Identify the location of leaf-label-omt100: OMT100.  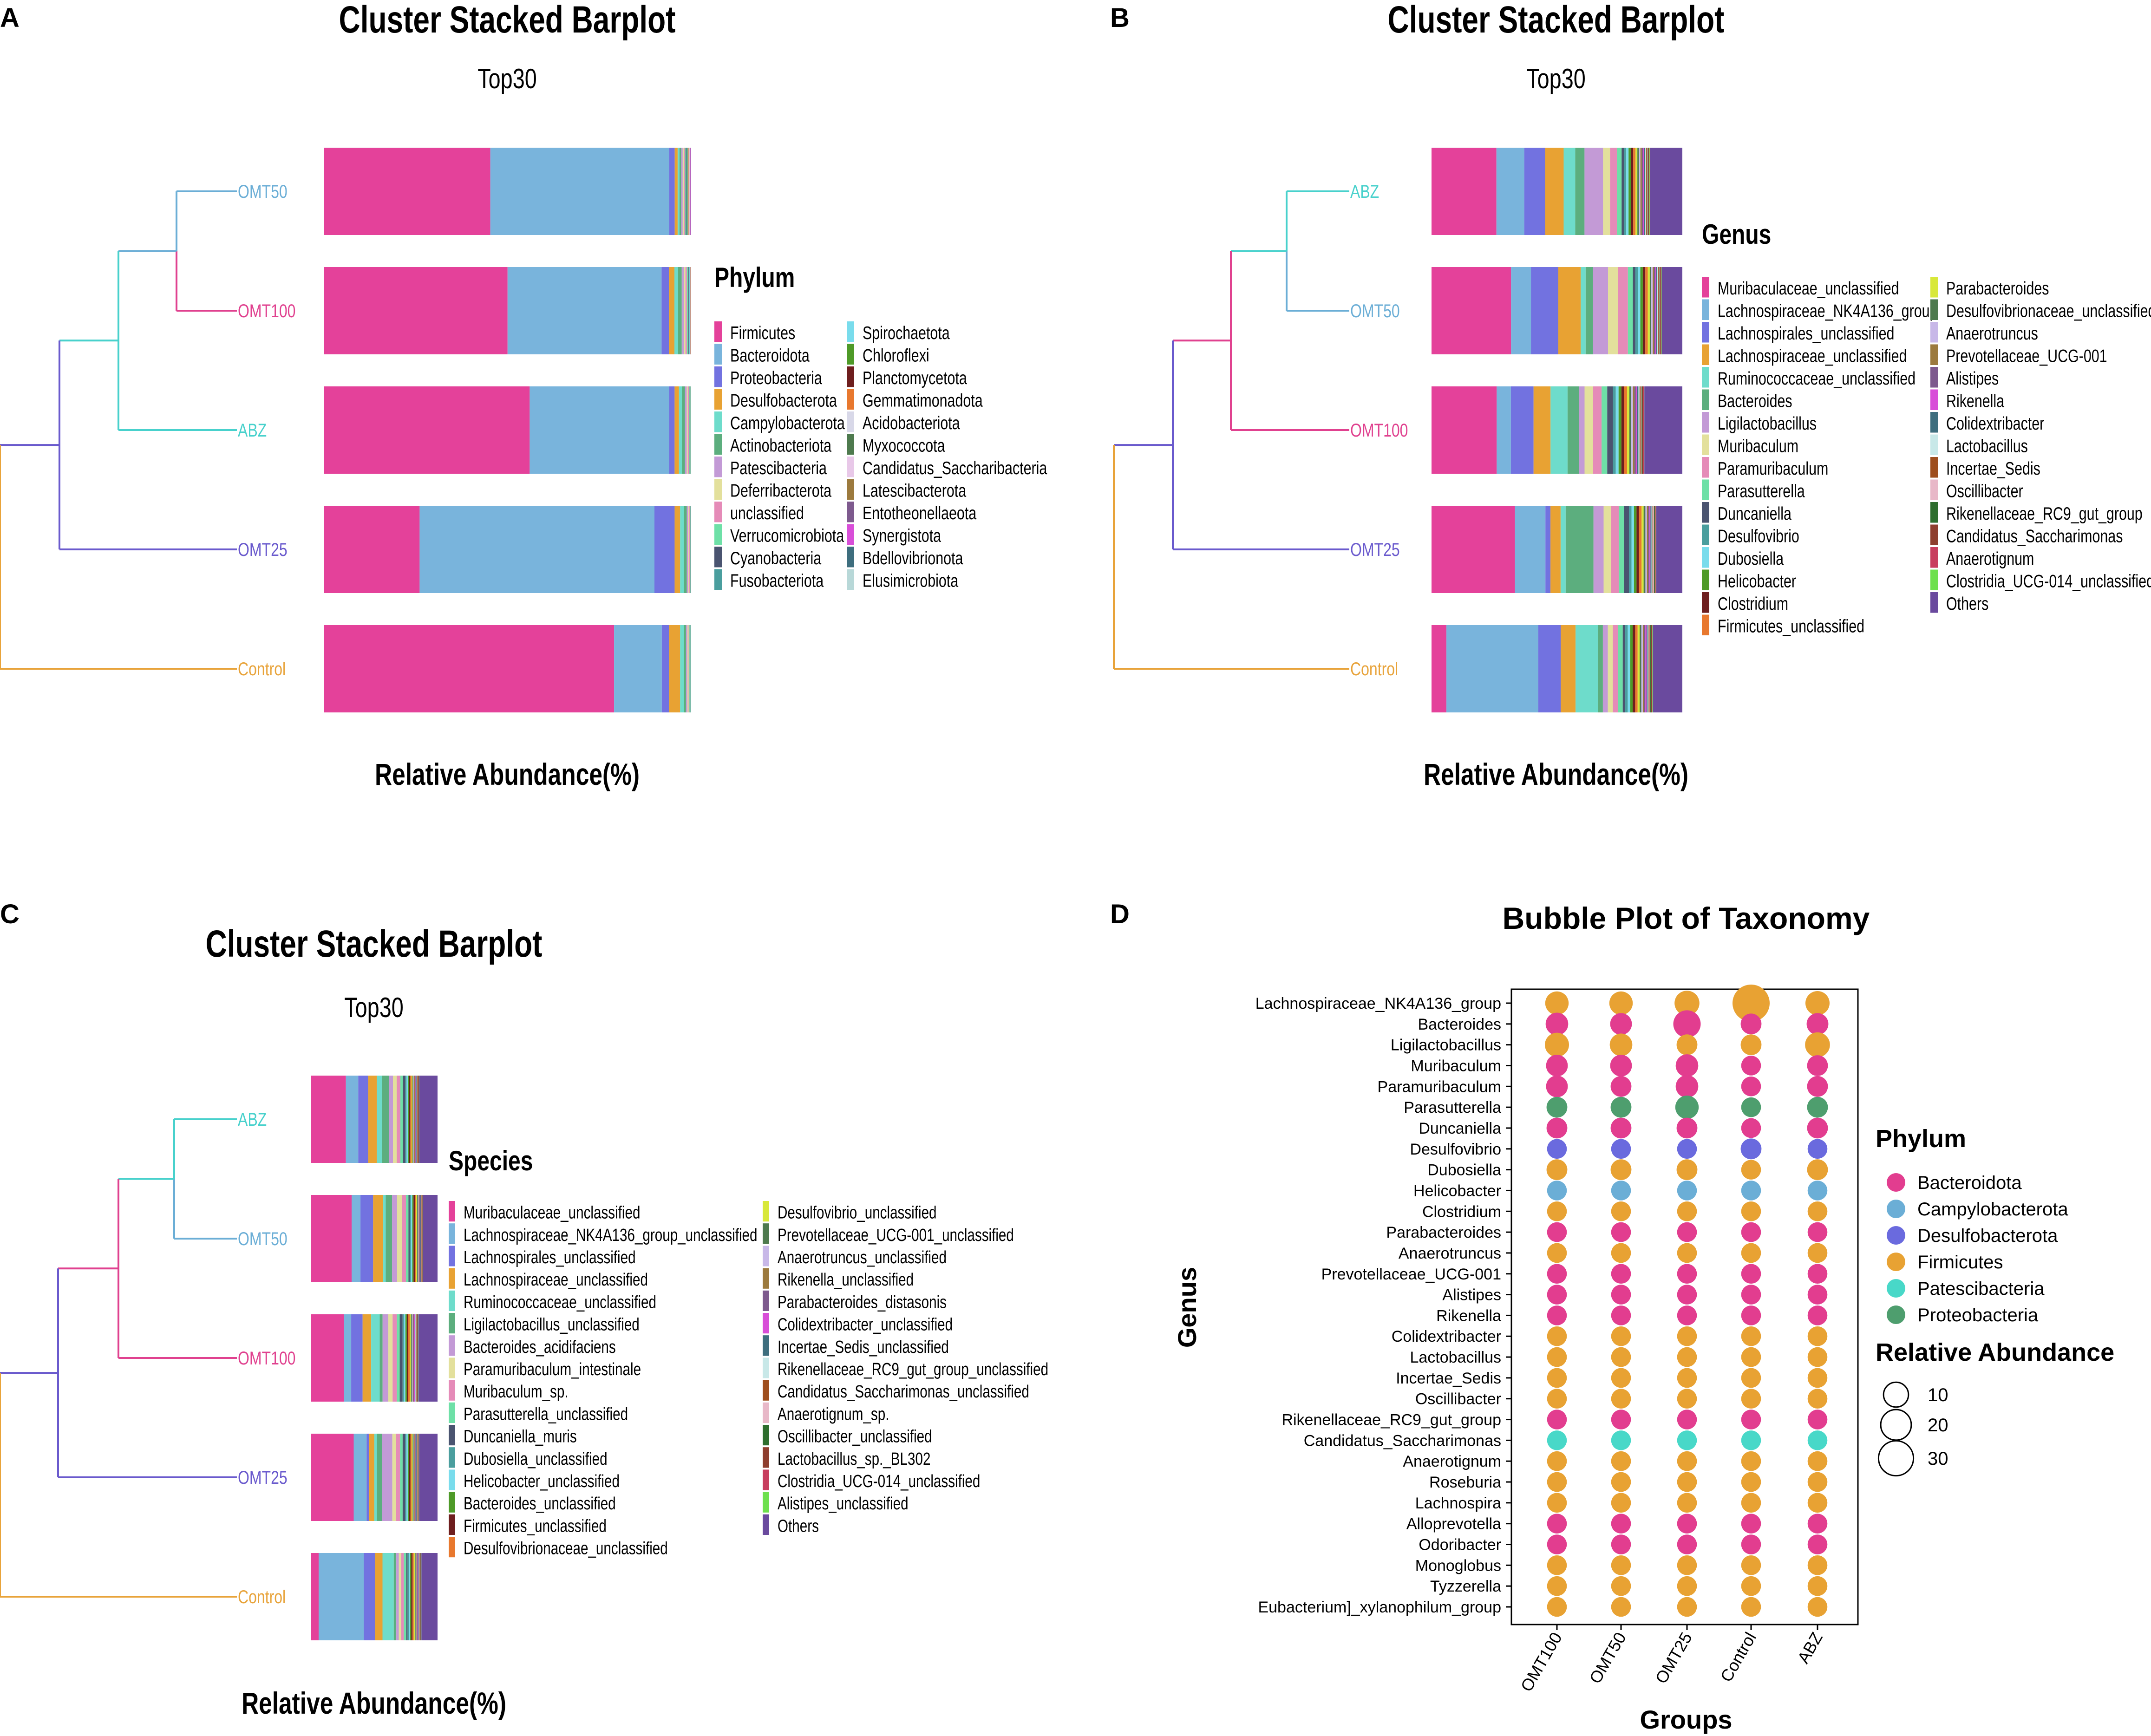
(266, 1358).